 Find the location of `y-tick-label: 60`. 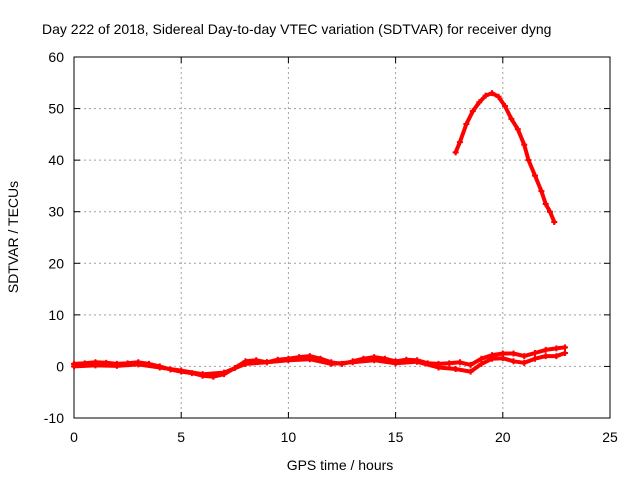

y-tick-label: 60 is located at coordinates (56, 57).